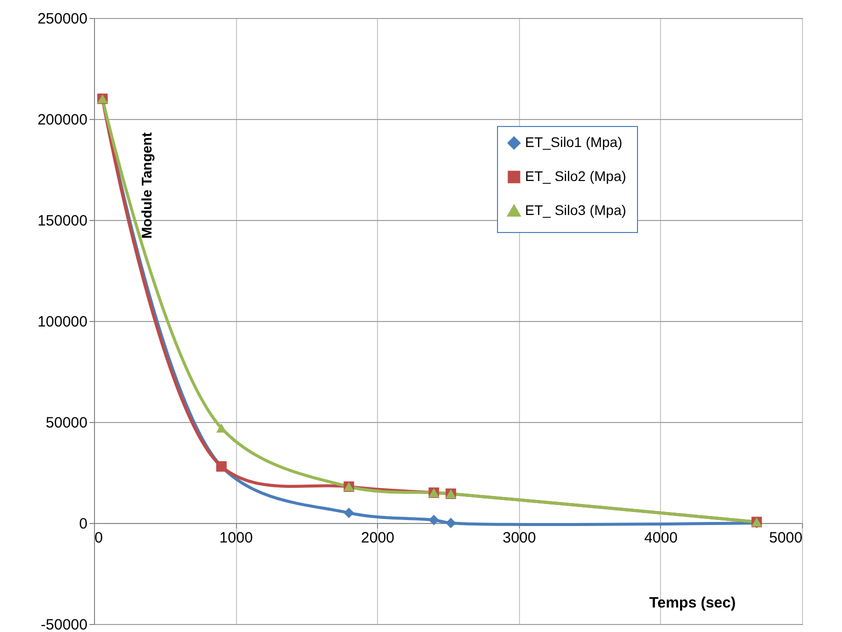 This screenshot has height=632, width=842. What do you see at coordinates (67, 423) in the screenshot?
I see `y-tick-label: 50000` at bounding box center [67, 423].